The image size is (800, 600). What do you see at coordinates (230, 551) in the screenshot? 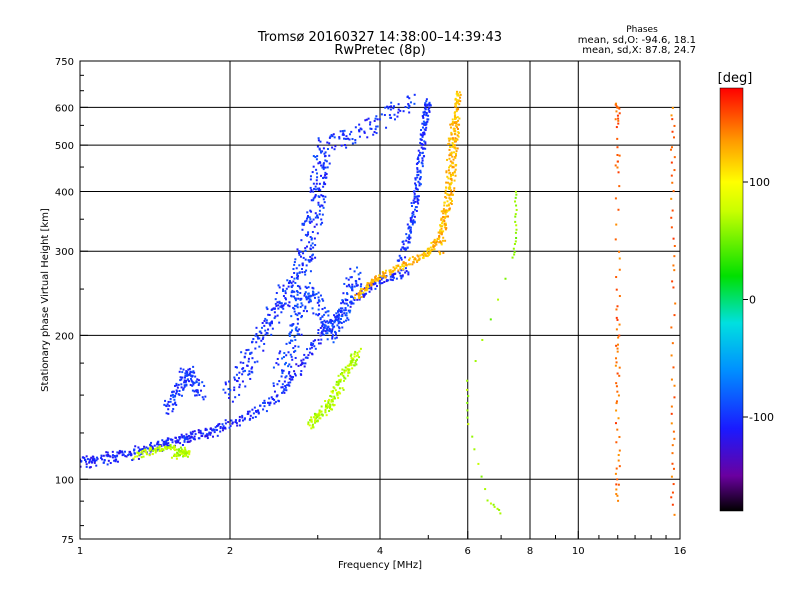
I see `x-tick-label: 2` at bounding box center [230, 551].